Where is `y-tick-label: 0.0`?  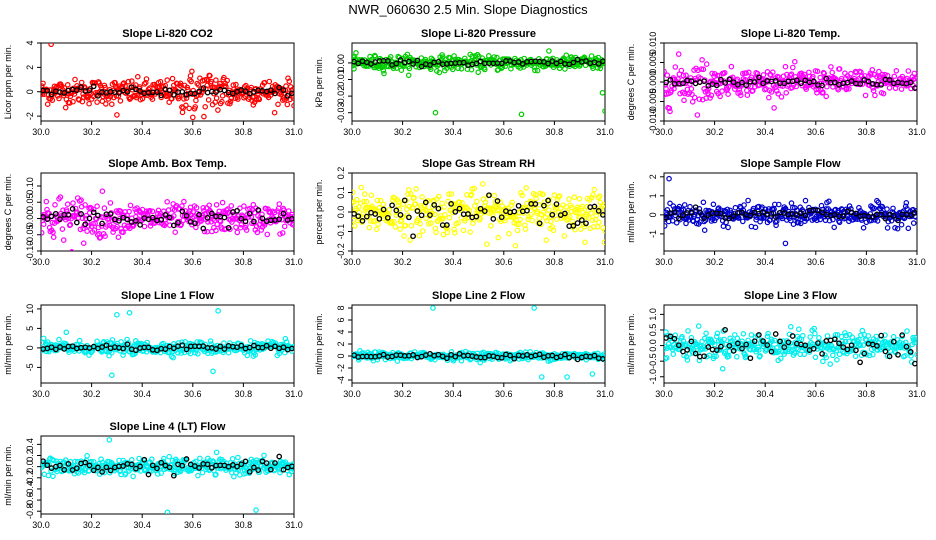 y-tick-label: 0.0 is located at coordinates (653, 345).